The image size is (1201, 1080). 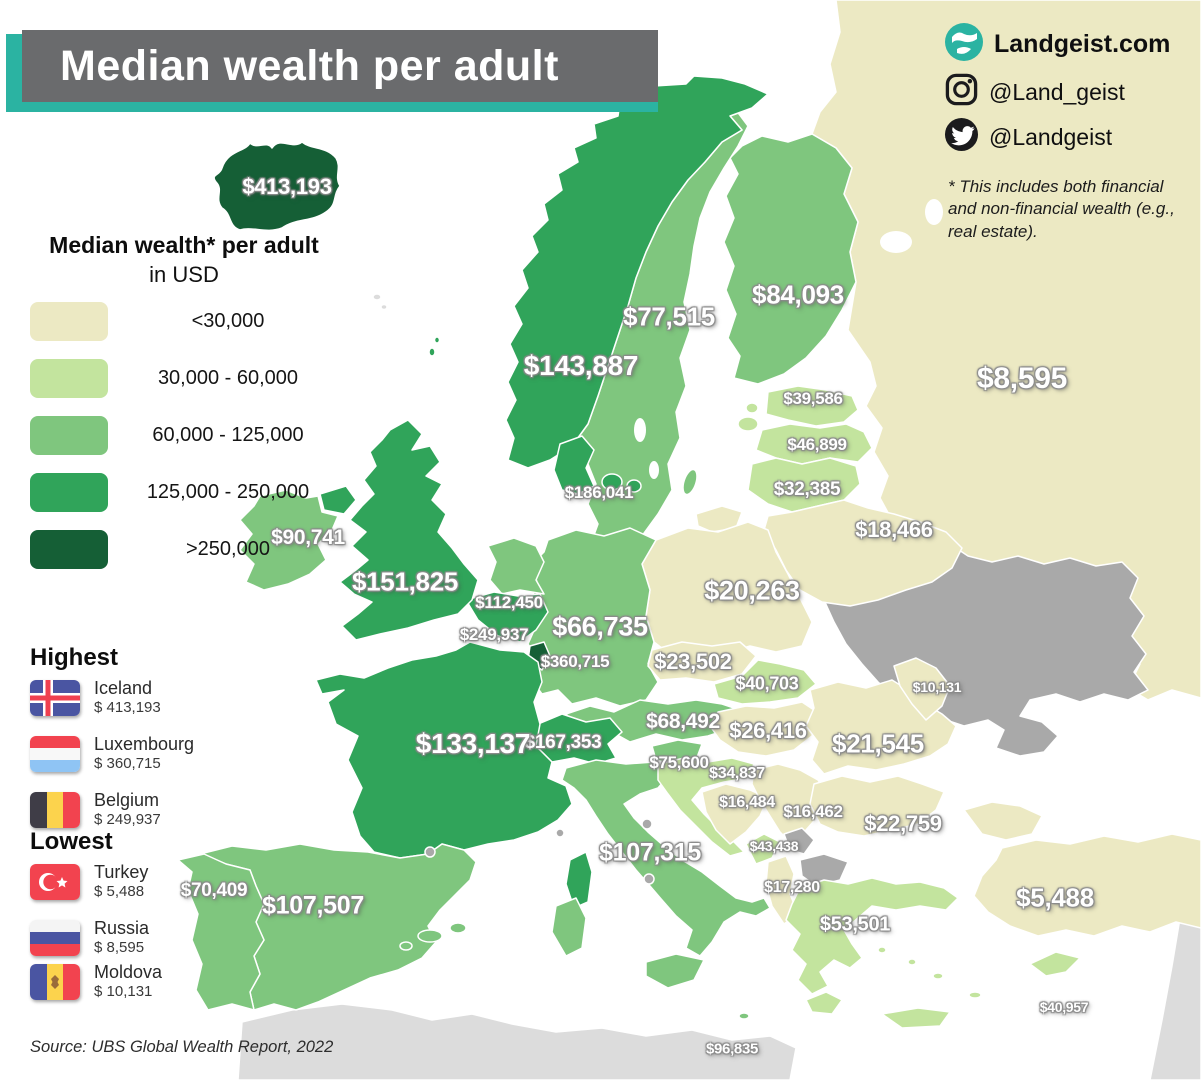 What do you see at coordinates (119, 891) in the screenshot?
I see `rank-value: $ 5,488` at bounding box center [119, 891].